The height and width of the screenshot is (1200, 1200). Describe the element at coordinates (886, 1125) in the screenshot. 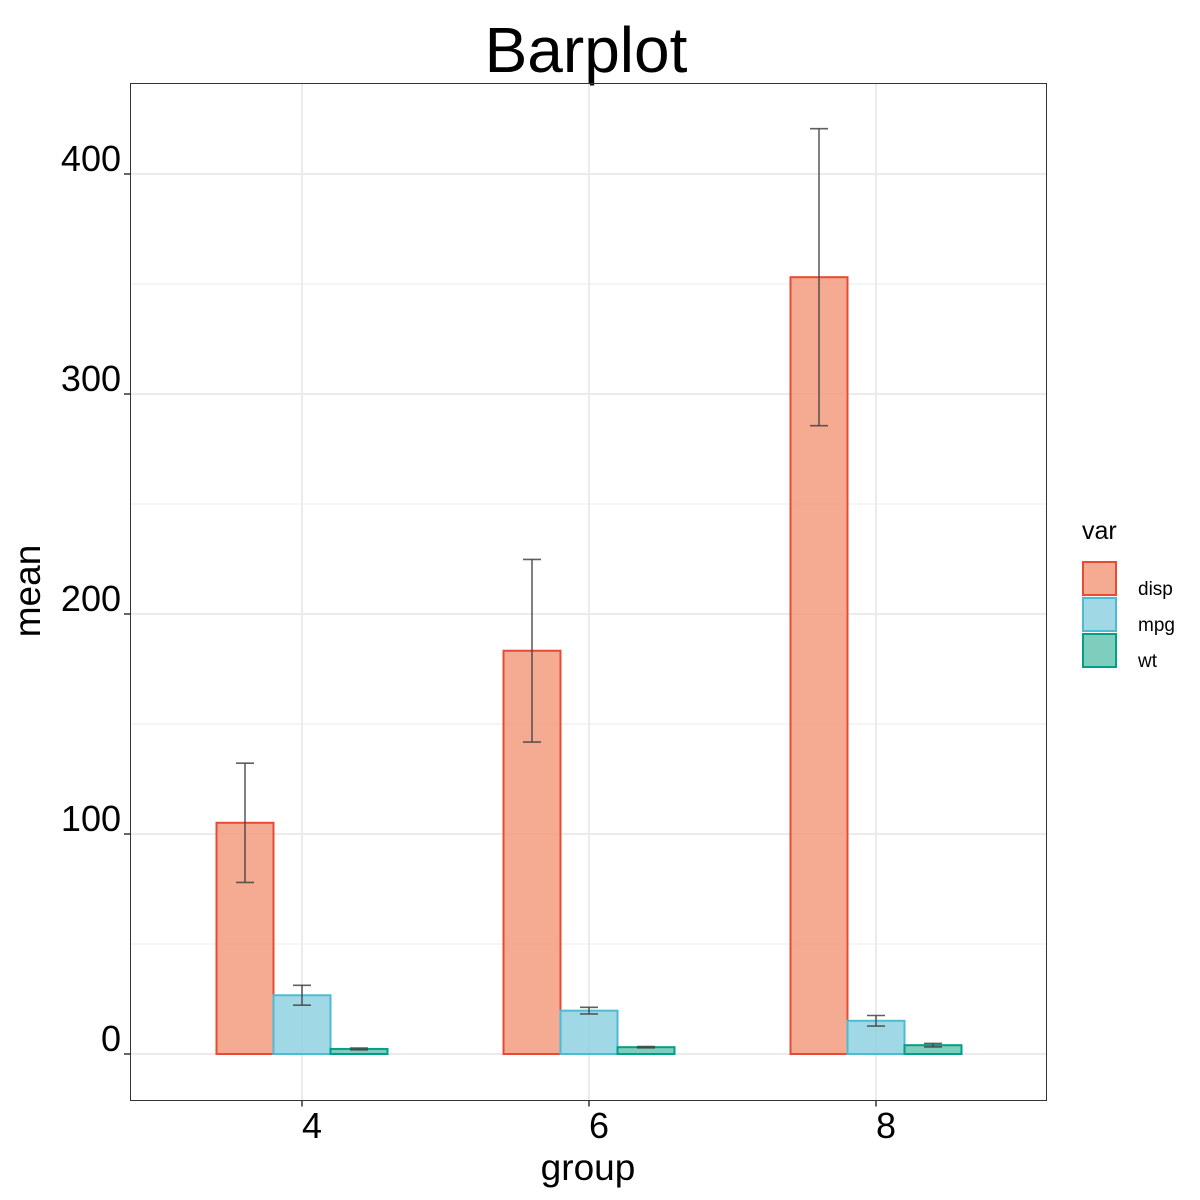

I see `x-tick-label: 8` at that location.